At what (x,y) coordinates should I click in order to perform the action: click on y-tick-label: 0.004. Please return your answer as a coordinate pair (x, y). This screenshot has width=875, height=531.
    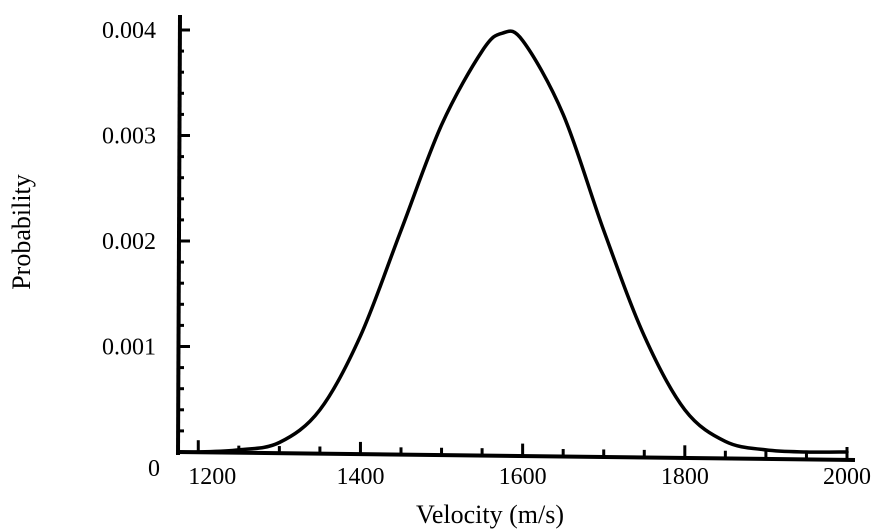
    Looking at the image, I should click on (129, 31).